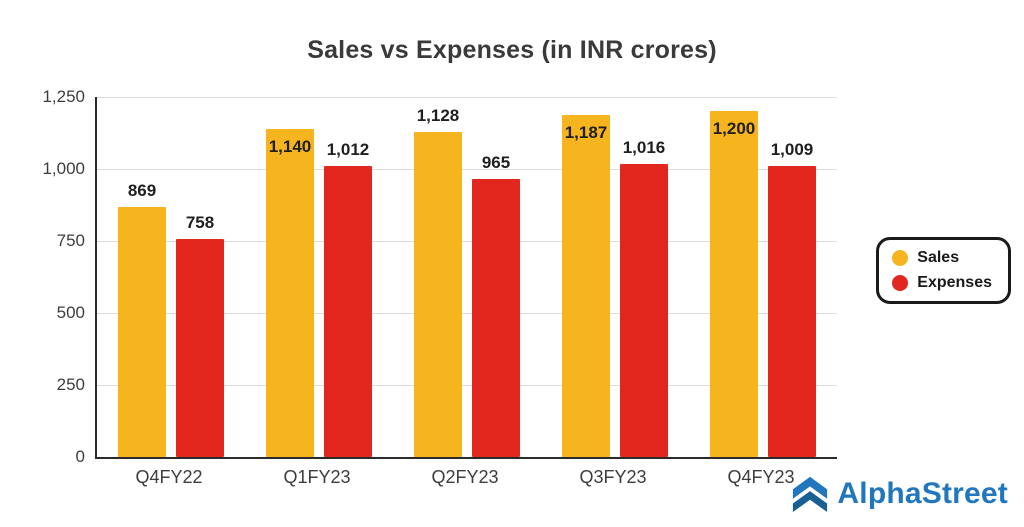 The height and width of the screenshot is (527, 1024). Describe the element at coordinates (169, 477) in the screenshot. I see `x-axis-tick-q4fy22: Q4FY22` at that location.